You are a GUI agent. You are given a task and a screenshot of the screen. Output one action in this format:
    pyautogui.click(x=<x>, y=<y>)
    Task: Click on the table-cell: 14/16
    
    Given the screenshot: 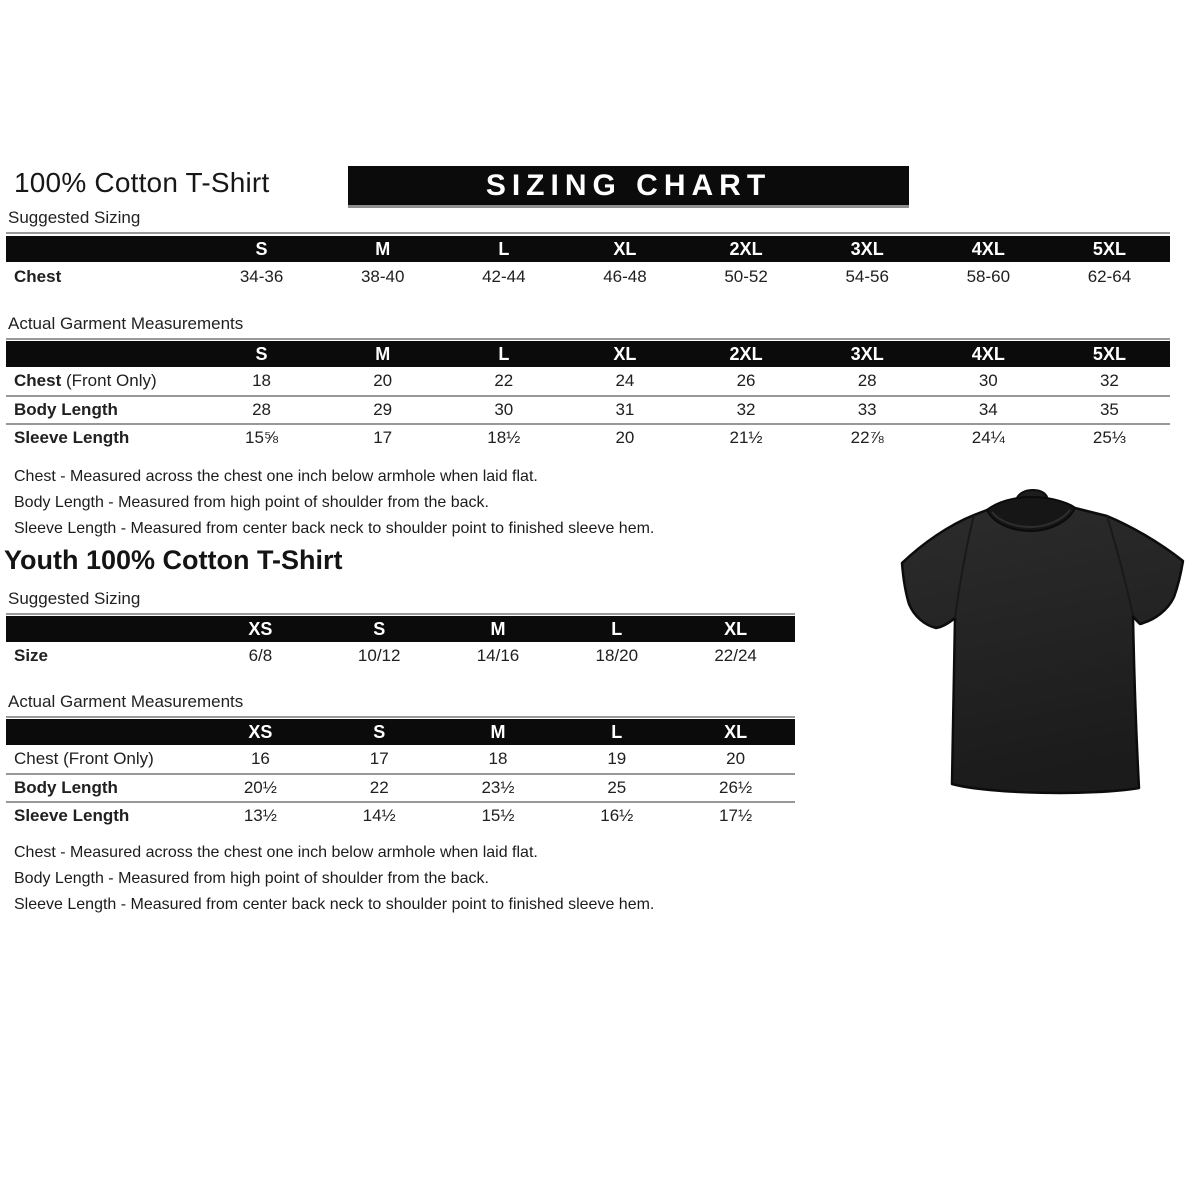 What is the action you would take?
    pyautogui.click(x=498, y=655)
    